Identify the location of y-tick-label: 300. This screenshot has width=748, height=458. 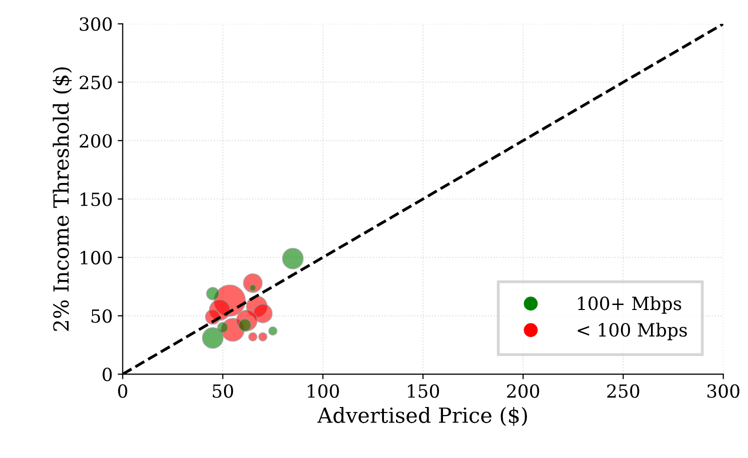
(96, 24).